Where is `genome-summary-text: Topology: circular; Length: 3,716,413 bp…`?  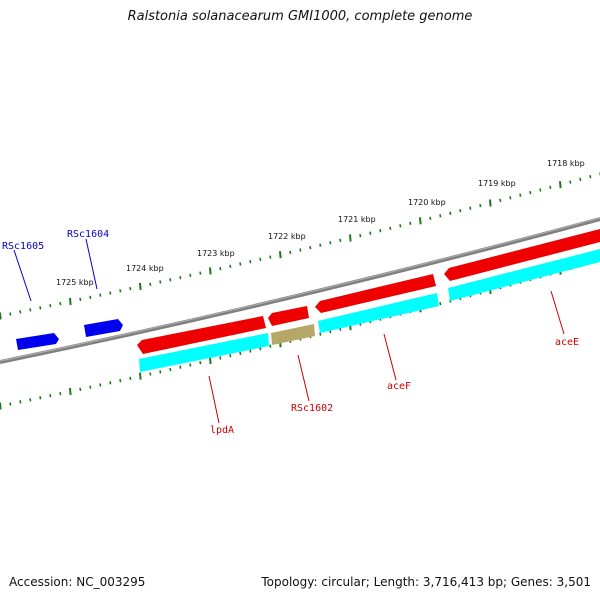
genome-summary-text: Topology: circular; Length: 3,716,413 bp… is located at coordinates (426, 582).